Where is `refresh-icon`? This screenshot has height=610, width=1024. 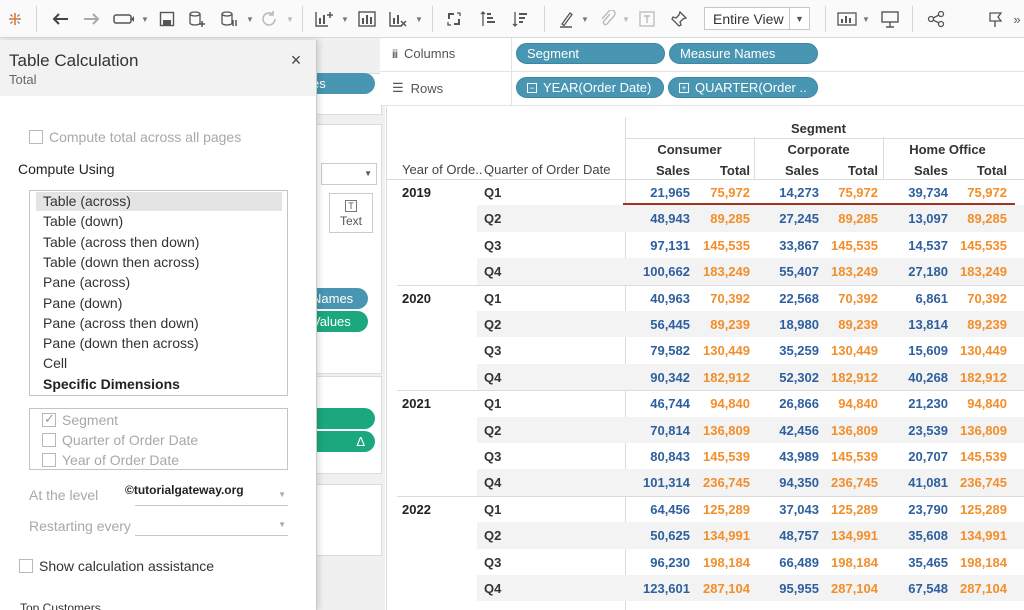 refresh-icon is located at coordinates (269, 19).